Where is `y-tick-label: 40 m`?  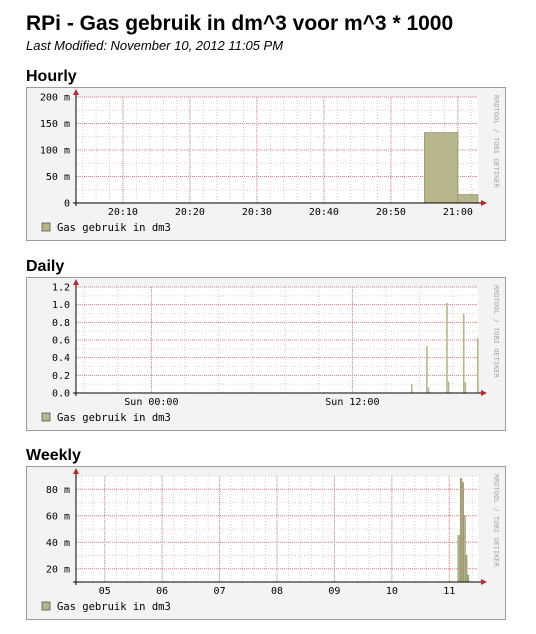 y-tick-label: 40 m is located at coordinates (58, 543).